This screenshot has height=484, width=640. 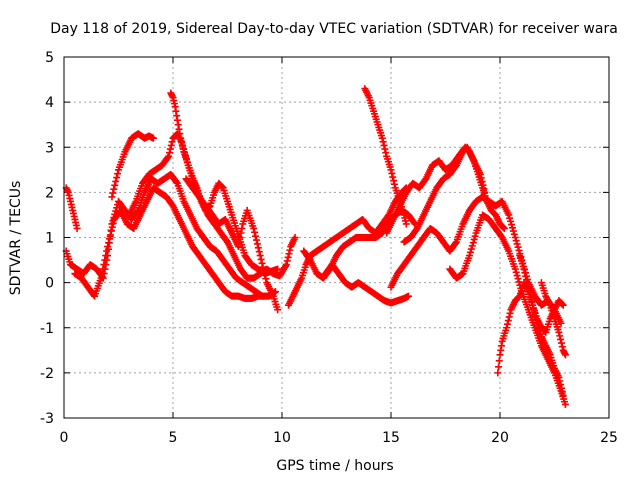 I want to click on series-arc-c, so click(x=132, y=165).